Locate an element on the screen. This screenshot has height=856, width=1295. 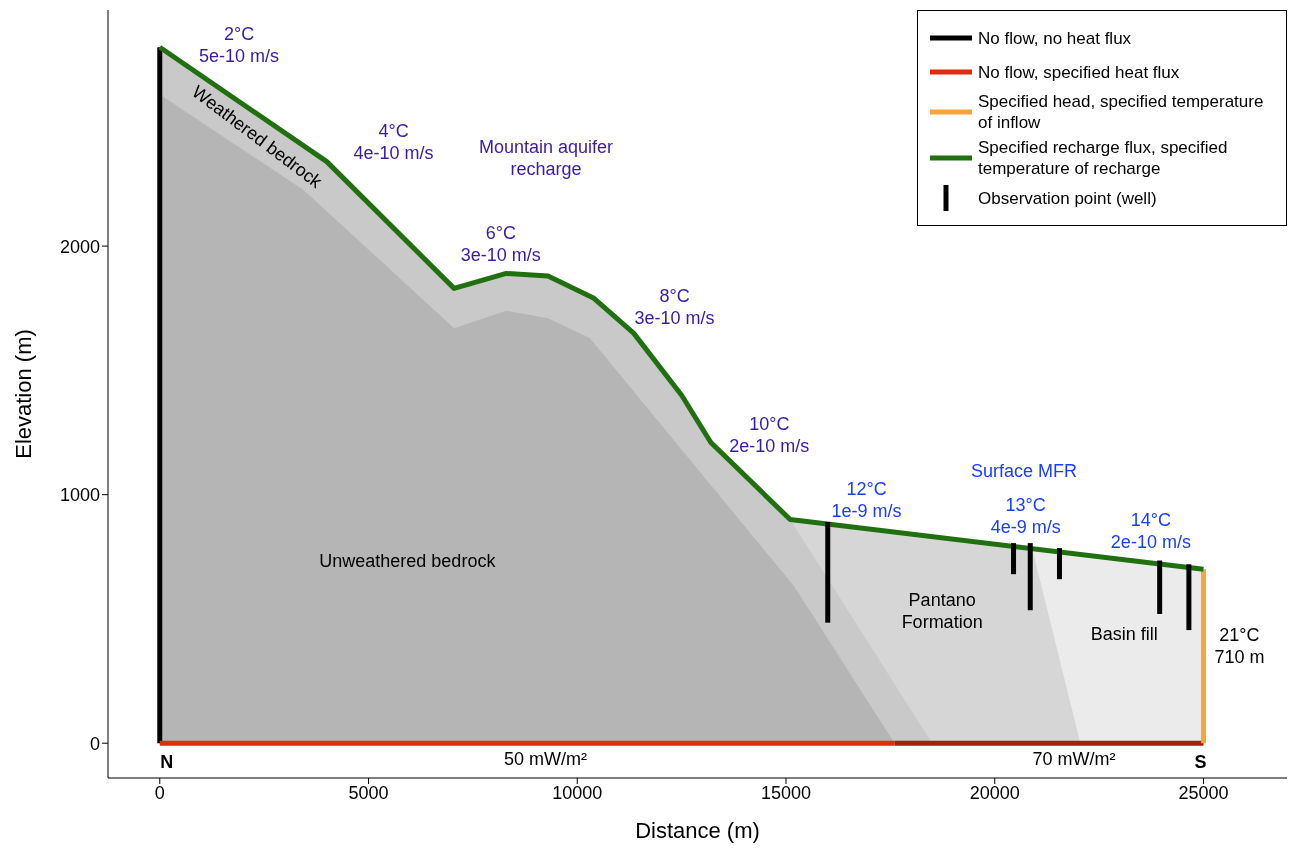
legend-label: Specified head, specified temperature of inflow is located at coordinates (1121, 112).